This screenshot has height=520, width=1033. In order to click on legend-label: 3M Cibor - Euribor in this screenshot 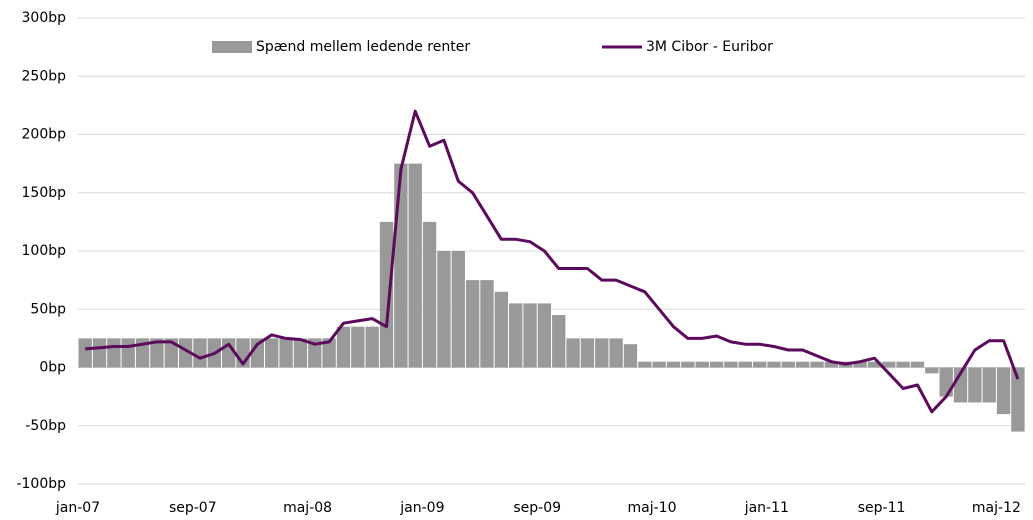, I will do `click(709, 47)`.